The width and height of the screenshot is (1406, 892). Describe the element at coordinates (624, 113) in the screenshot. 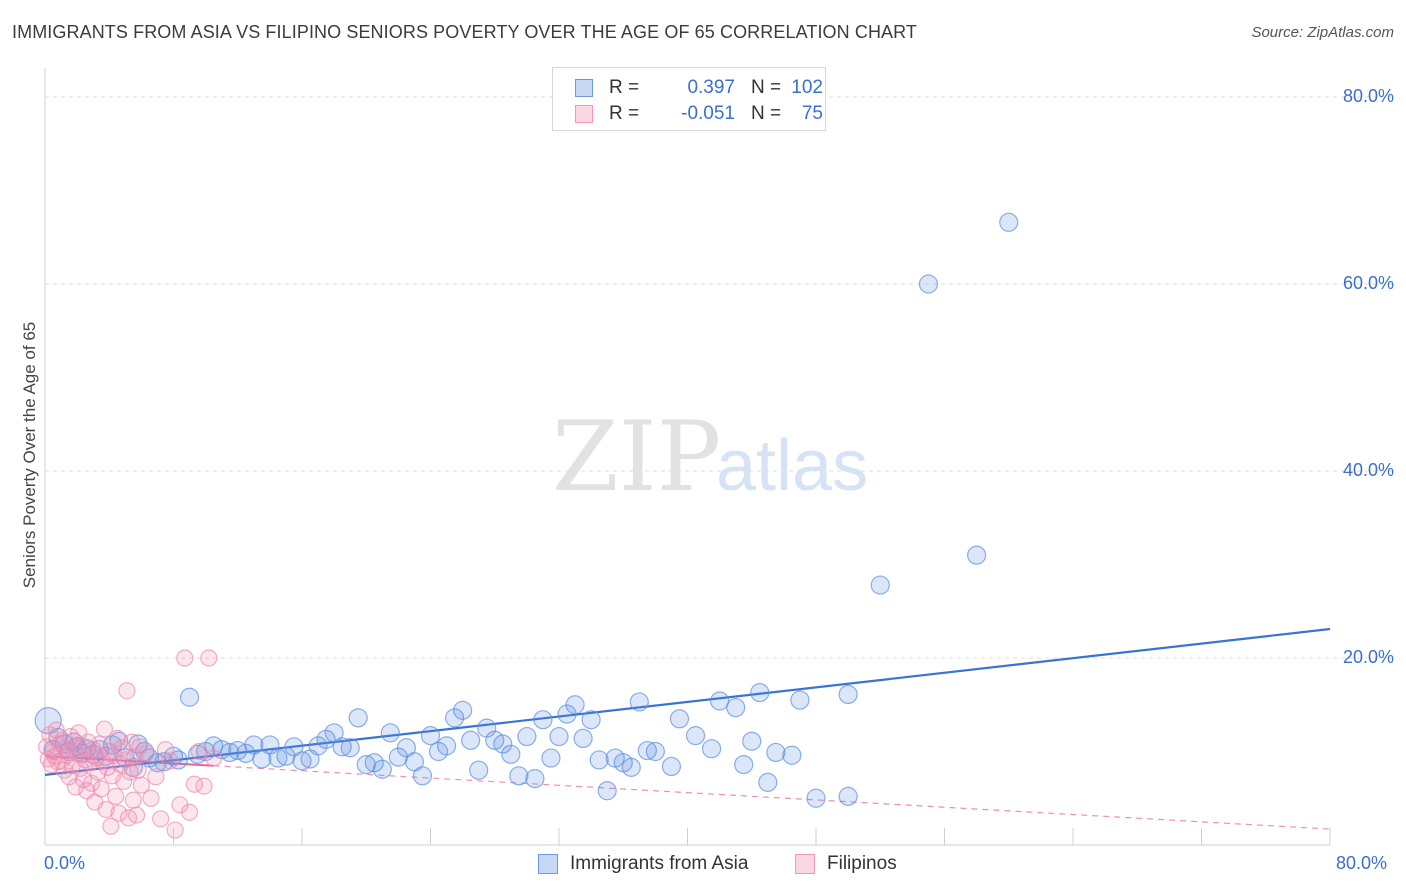

I see `legend-r-label: R =` at that location.